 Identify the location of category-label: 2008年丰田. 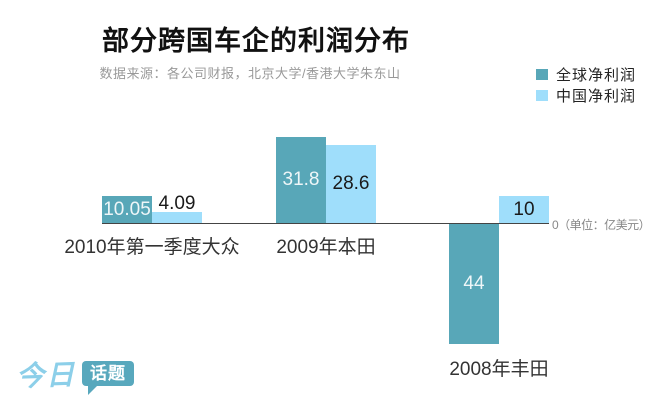
(499, 369).